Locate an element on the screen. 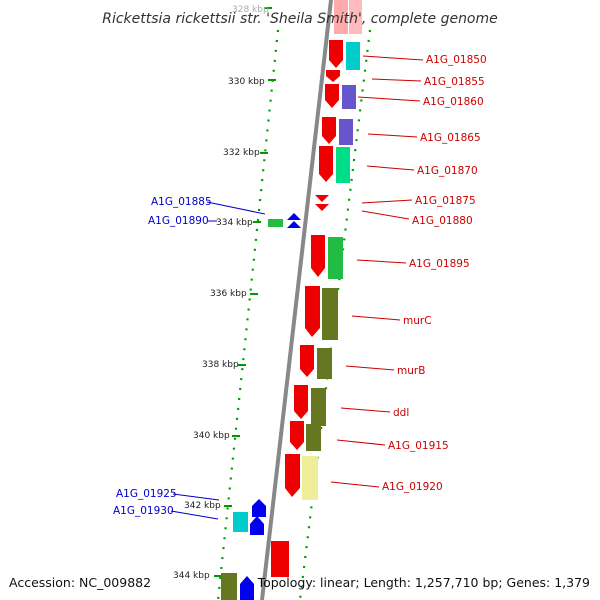 This screenshot has height=600, width=600. accession-text: Accession: NC_009882 is located at coordinates (80, 582).